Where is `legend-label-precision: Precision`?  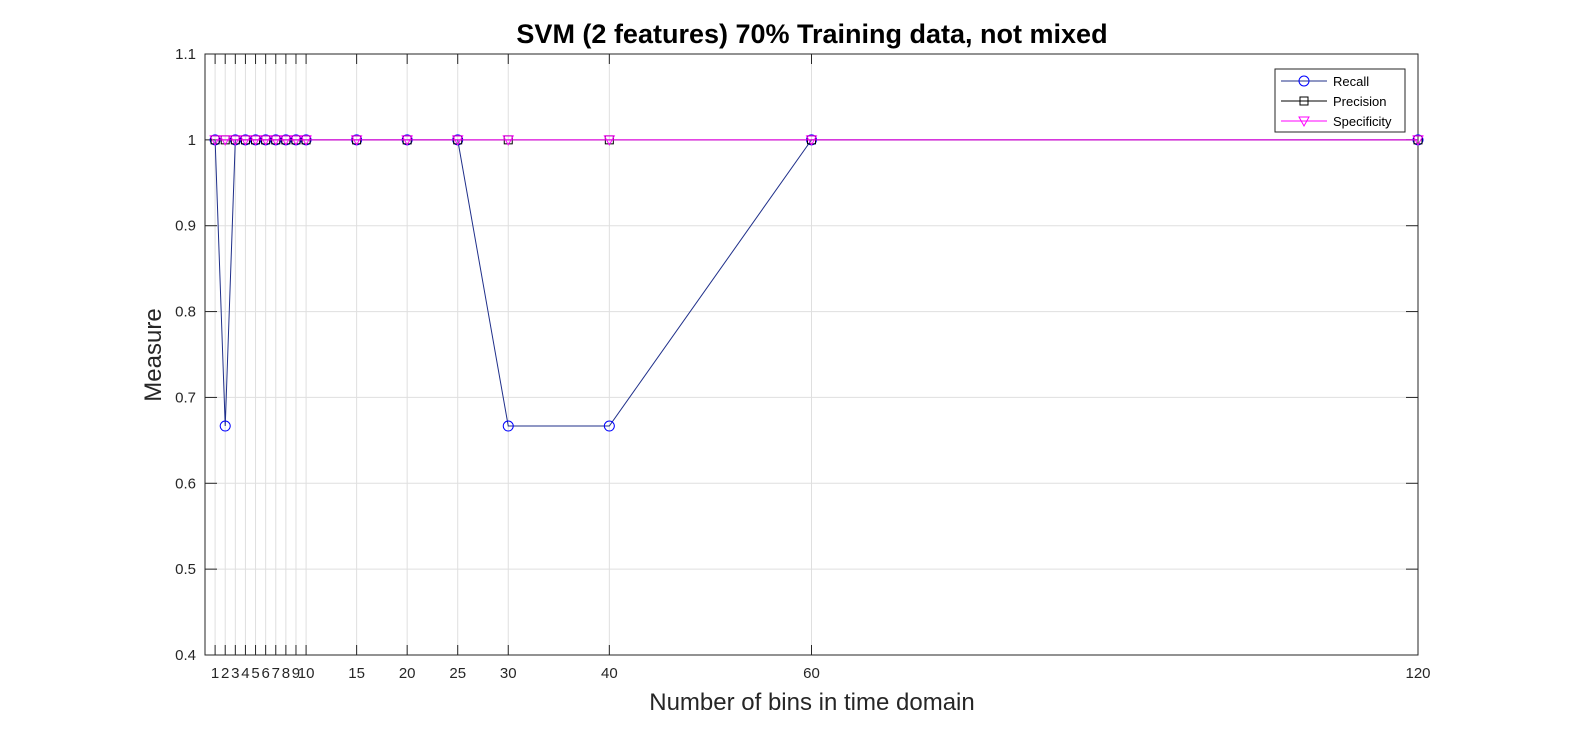 legend-label-precision: Precision is located at coordinates (1359, 101).